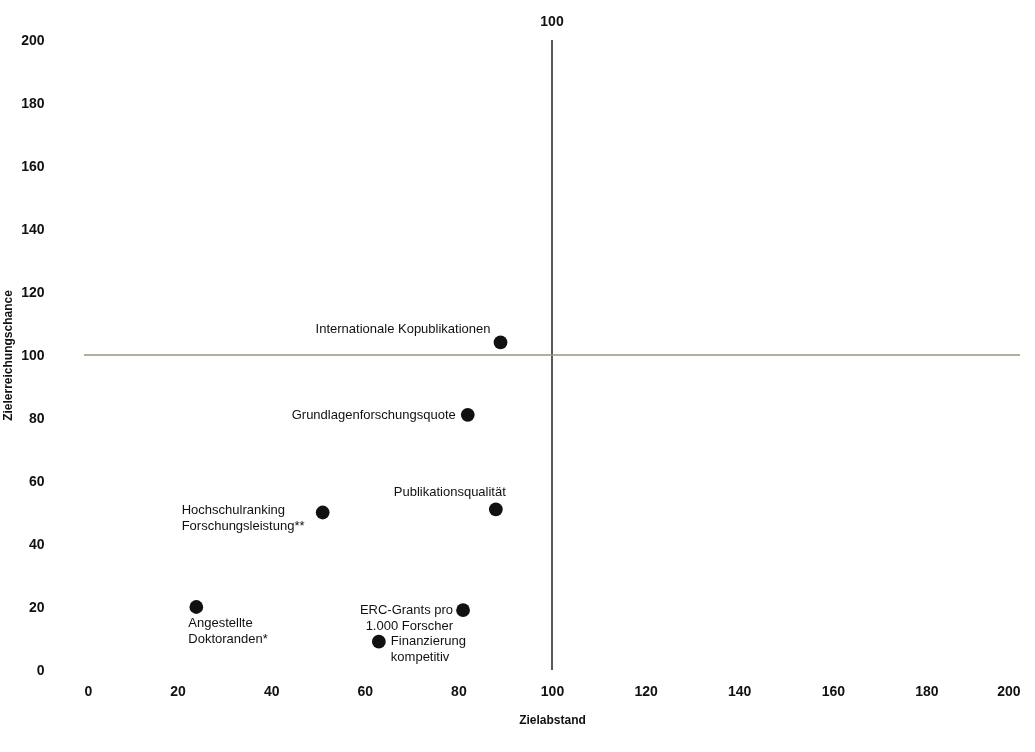  What do you see at coordinates (33, 165) in the screenshot?
I see `y-tick-label: 160` at bounding box center [33, 165].